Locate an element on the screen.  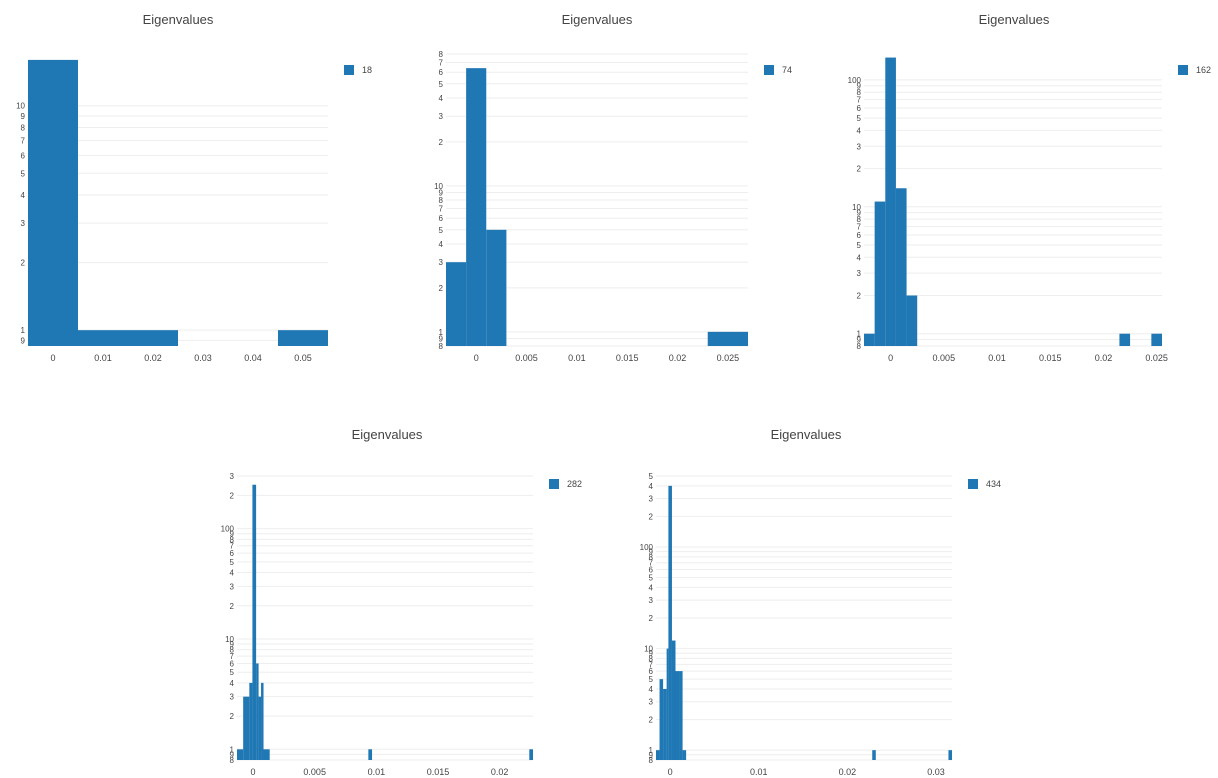
legend-label: 282 is located at coordinates (574, 484).